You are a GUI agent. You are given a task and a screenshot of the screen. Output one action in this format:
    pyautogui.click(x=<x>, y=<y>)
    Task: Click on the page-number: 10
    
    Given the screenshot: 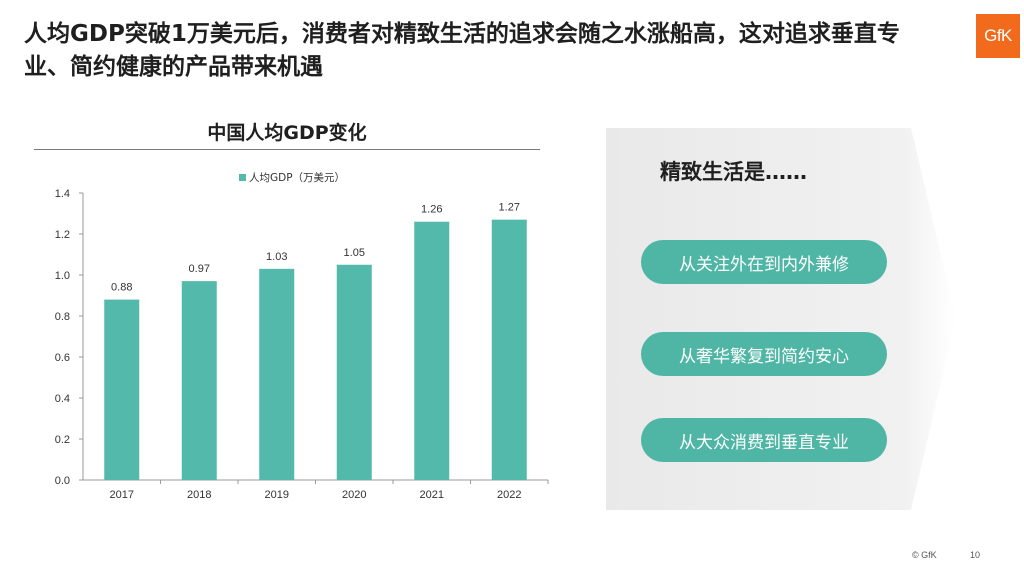 What is the action you would take?
    pyautogui.click(x=975, y=555)
    